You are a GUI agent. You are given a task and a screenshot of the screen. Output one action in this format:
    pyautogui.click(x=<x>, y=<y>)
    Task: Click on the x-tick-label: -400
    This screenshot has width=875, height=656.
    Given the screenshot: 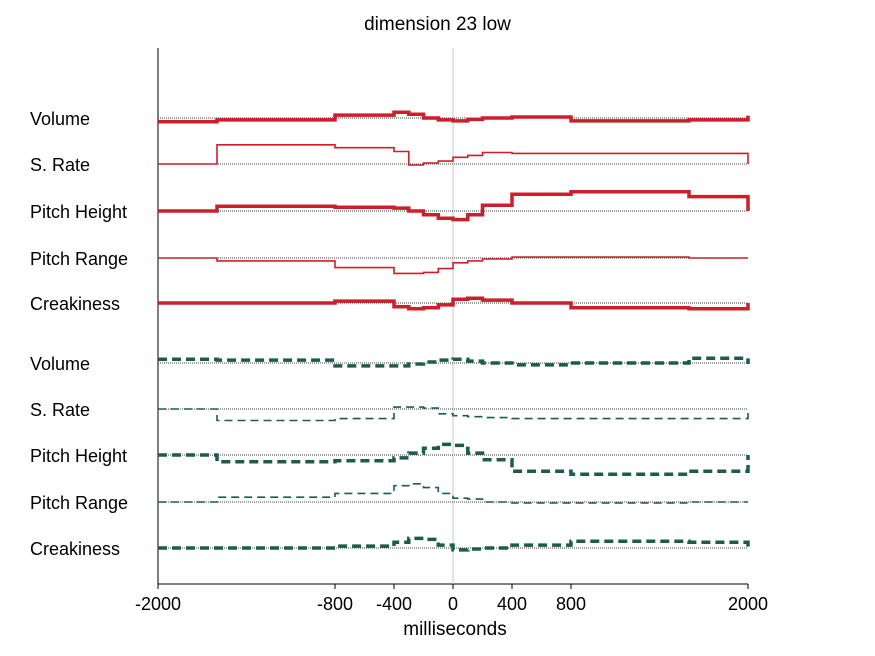 What is the action you would take?
    pyautogui.click(x=394, y=604)
    